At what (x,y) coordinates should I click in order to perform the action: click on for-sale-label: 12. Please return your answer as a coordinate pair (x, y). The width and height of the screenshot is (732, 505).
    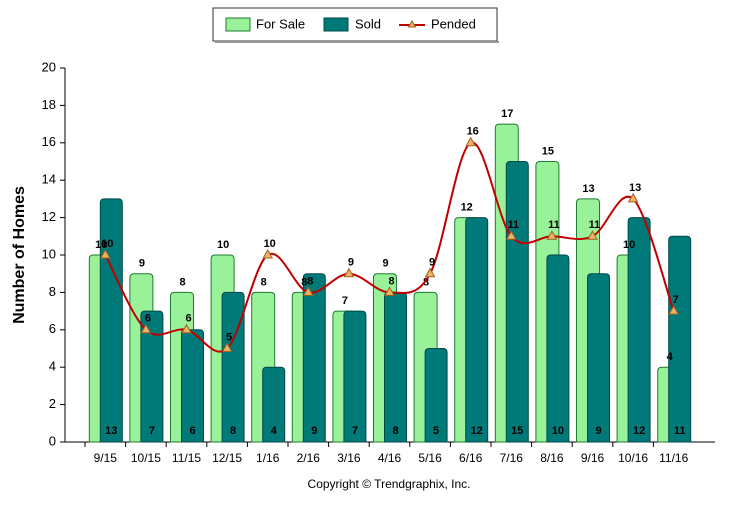
    Looking at the image, I should click on (467, 208).